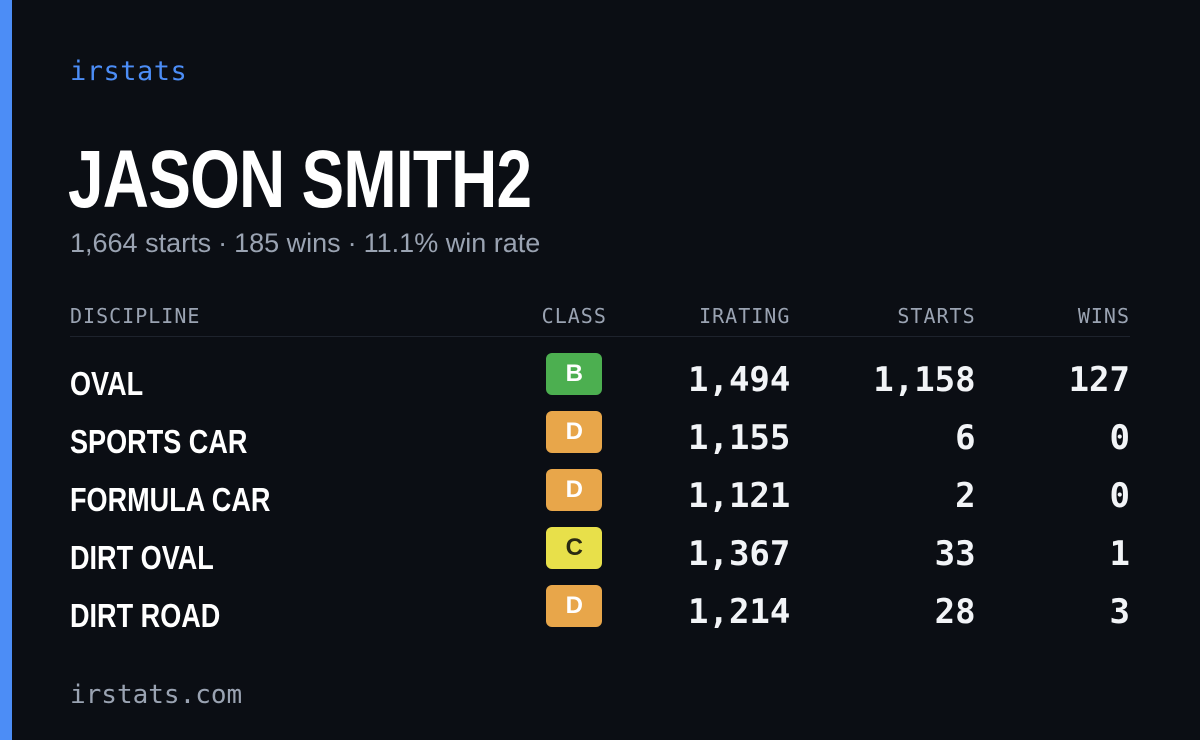 This screenshot has width=1200, height=740. I want to click on header-discipline: DISCIPLINE, so click(296, 316).